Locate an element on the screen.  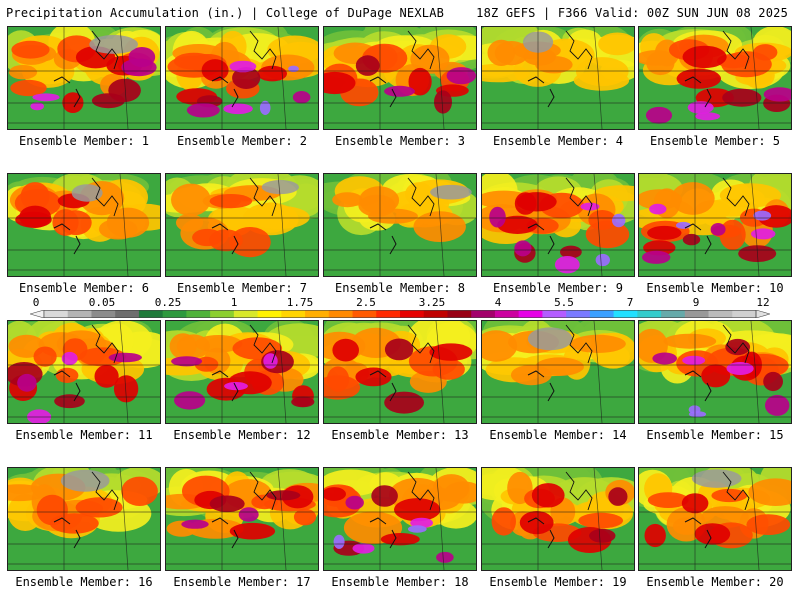
colorbar-tick-label: 4 is located at coordinates (498, 302).